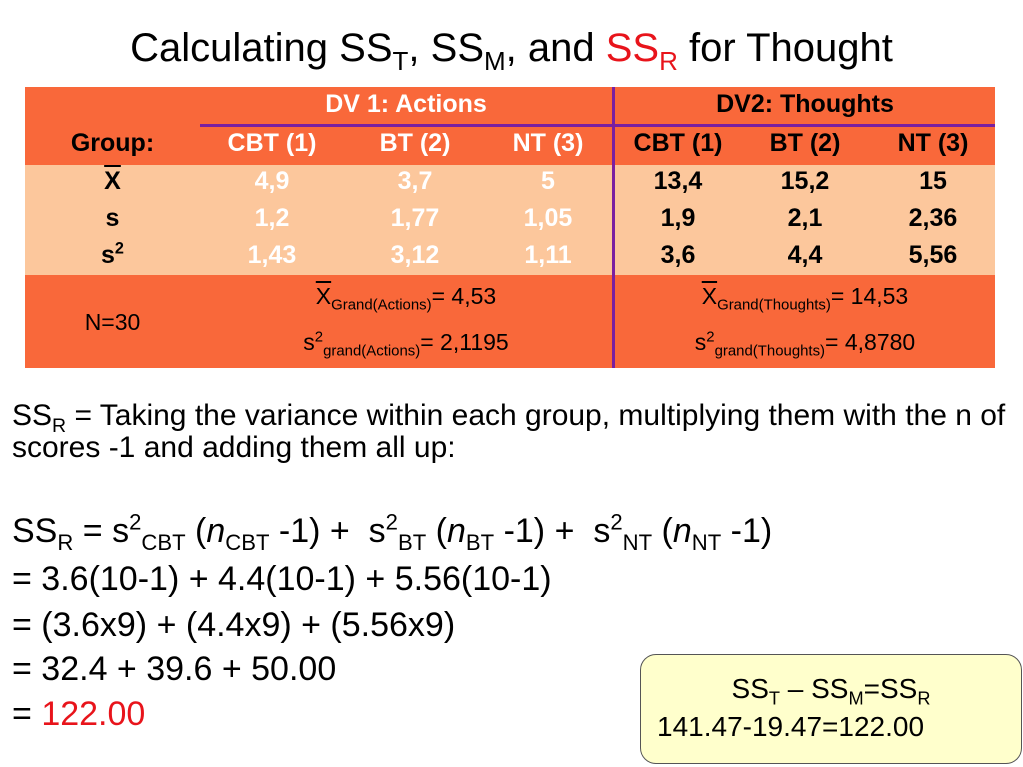 The image size is (1023, 767). Describe the element at coordinates (805, 143) in the screenshot. I see `group-header: BT (2)` at that location.